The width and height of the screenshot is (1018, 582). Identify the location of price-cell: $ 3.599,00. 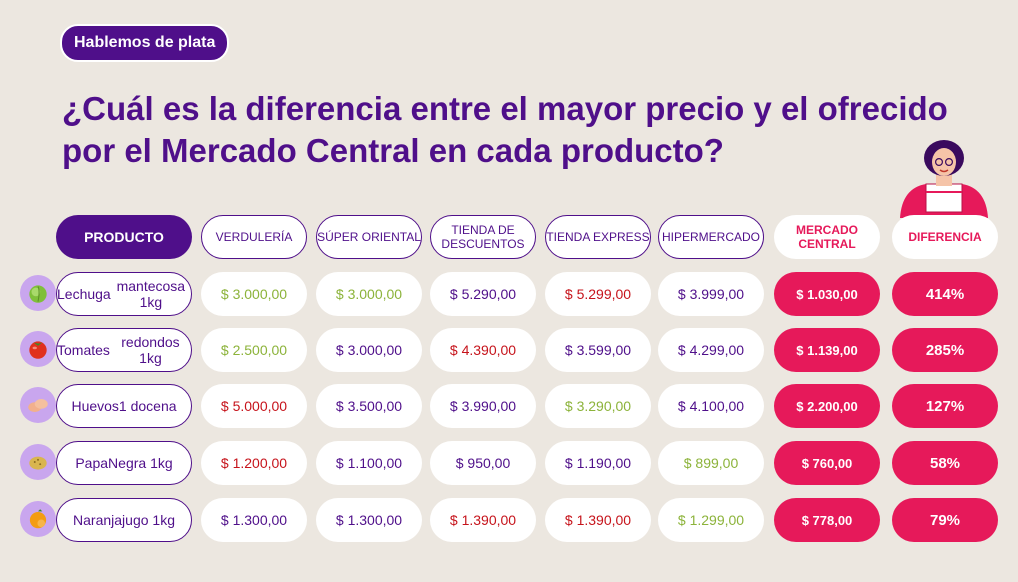
(598, 350).